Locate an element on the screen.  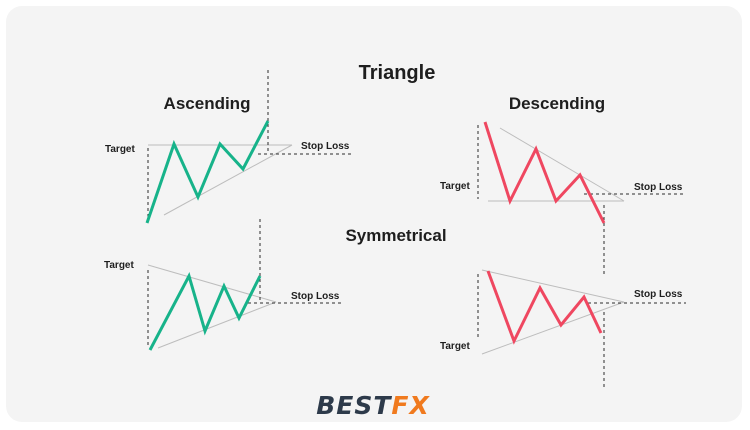
symmetrical-bearish-target-label: Target is located at coordinates (455, 346).